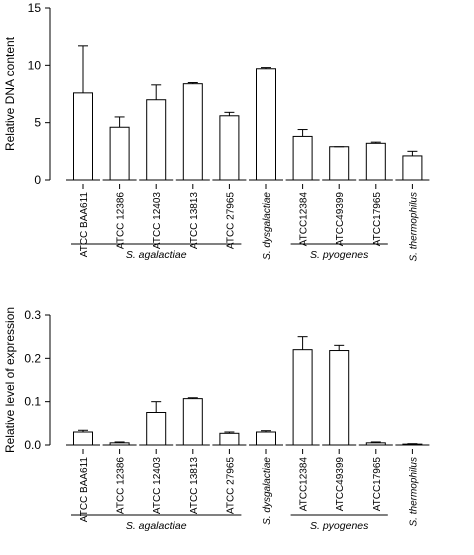 This screenshot has width=474, height=555. Describe the element at coordinates (230, 221) in the screenshot. I see `p1-x-tick-label: ATCC 27965` at that location.